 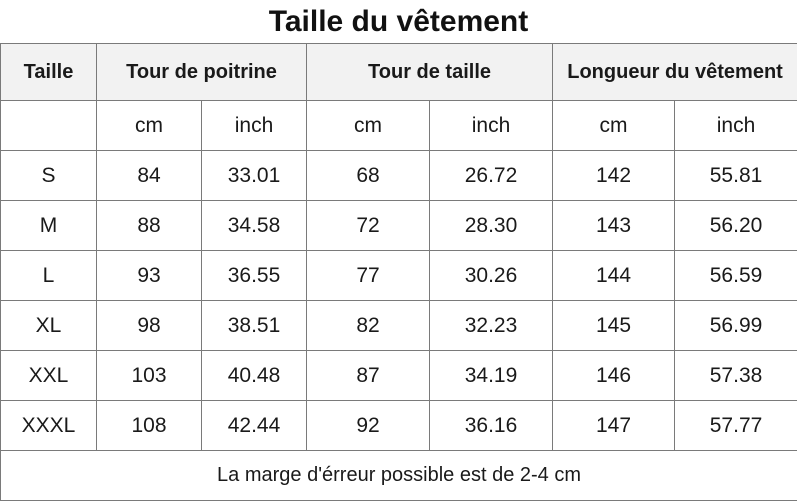 I want to click on table-cell: 36.16, so click(x=491, y=425).